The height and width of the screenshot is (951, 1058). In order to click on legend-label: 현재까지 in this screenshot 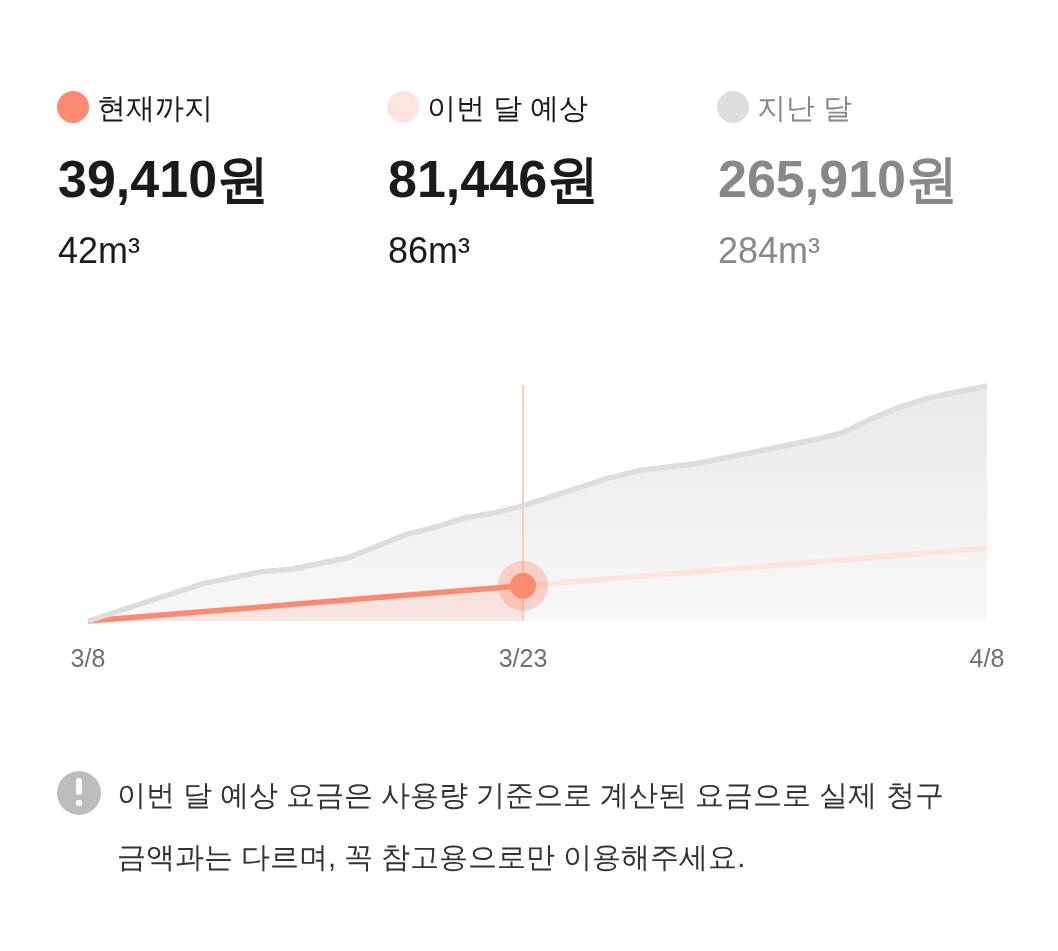, I will do `click(155, 108)`.